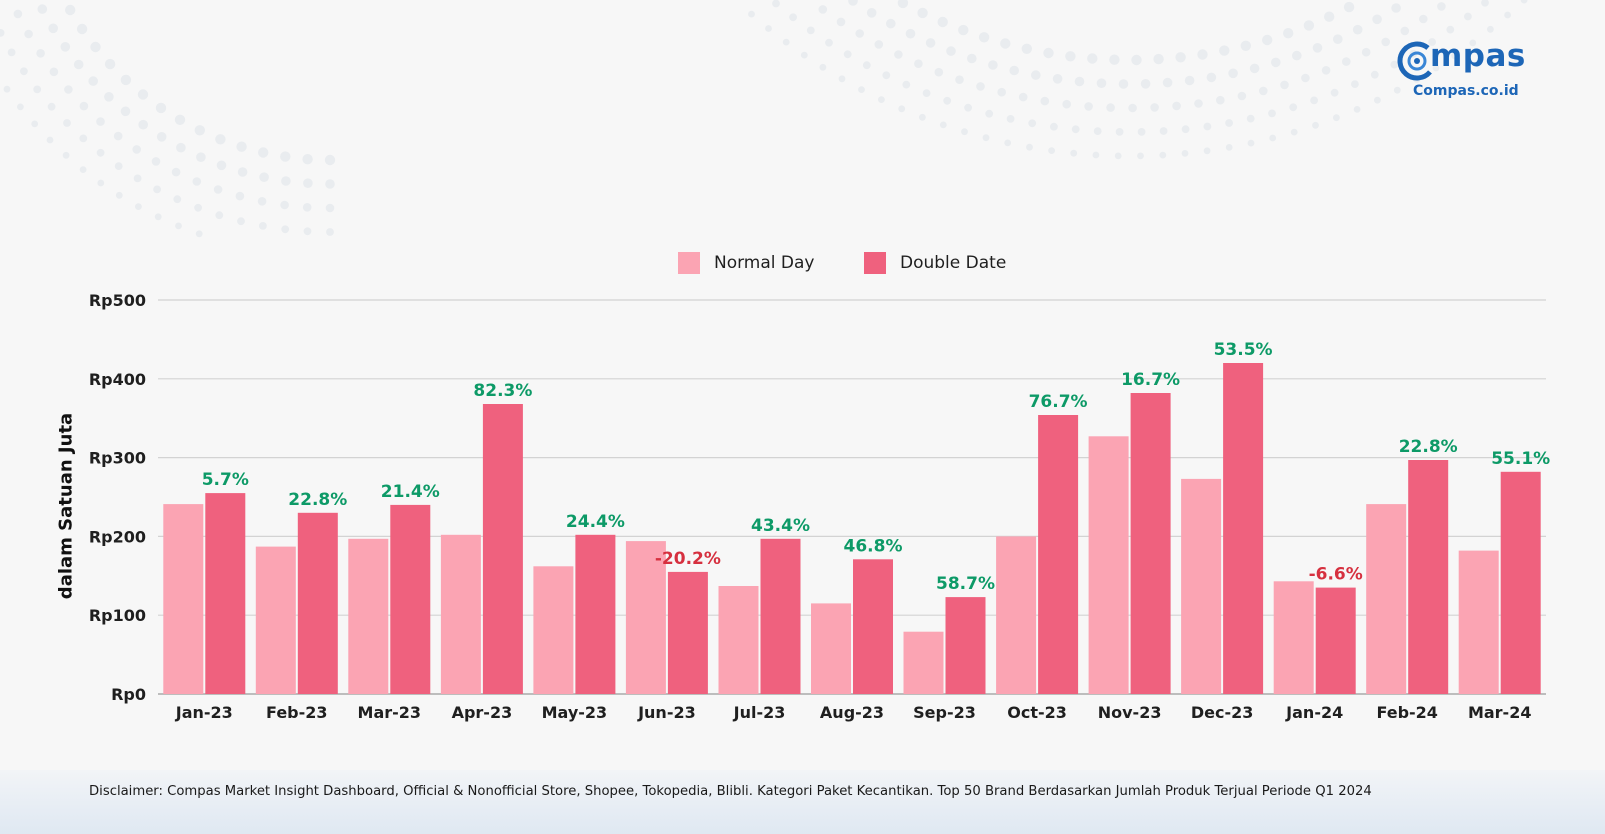 This screenshot has height=834, width=1605. Describe the element at coordinates (965, 584) in the screenshot. I see `change-data-label: 58.7%` at that location.